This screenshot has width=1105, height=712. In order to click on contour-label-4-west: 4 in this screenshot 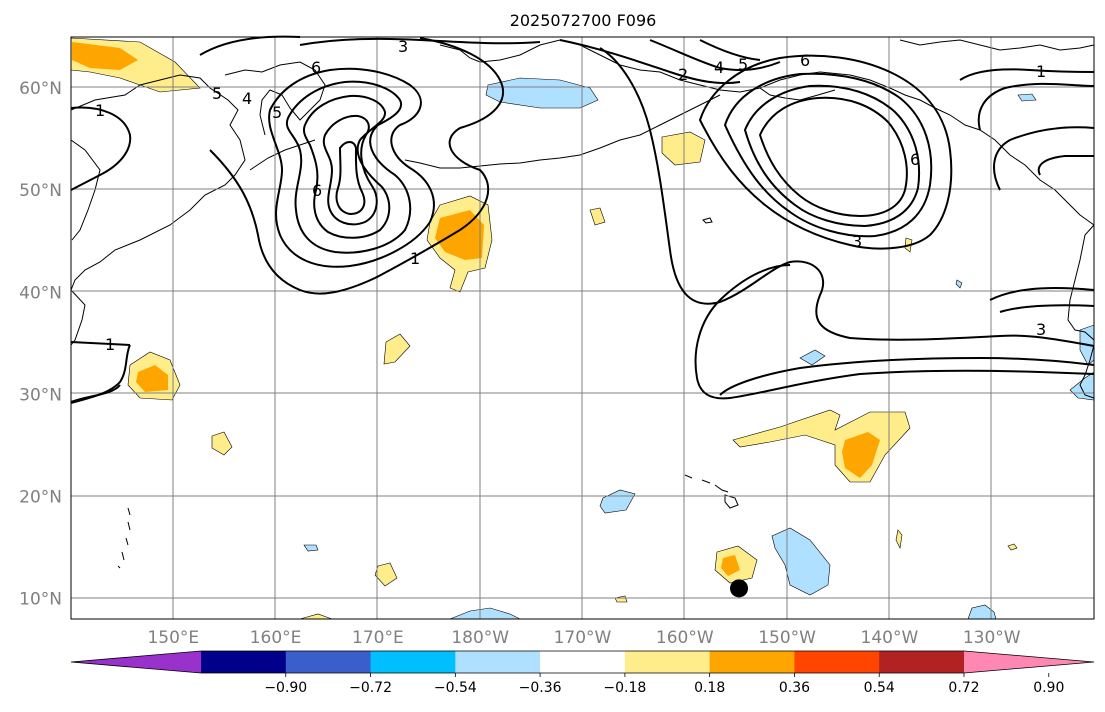, I will do `click(247, 98)`.